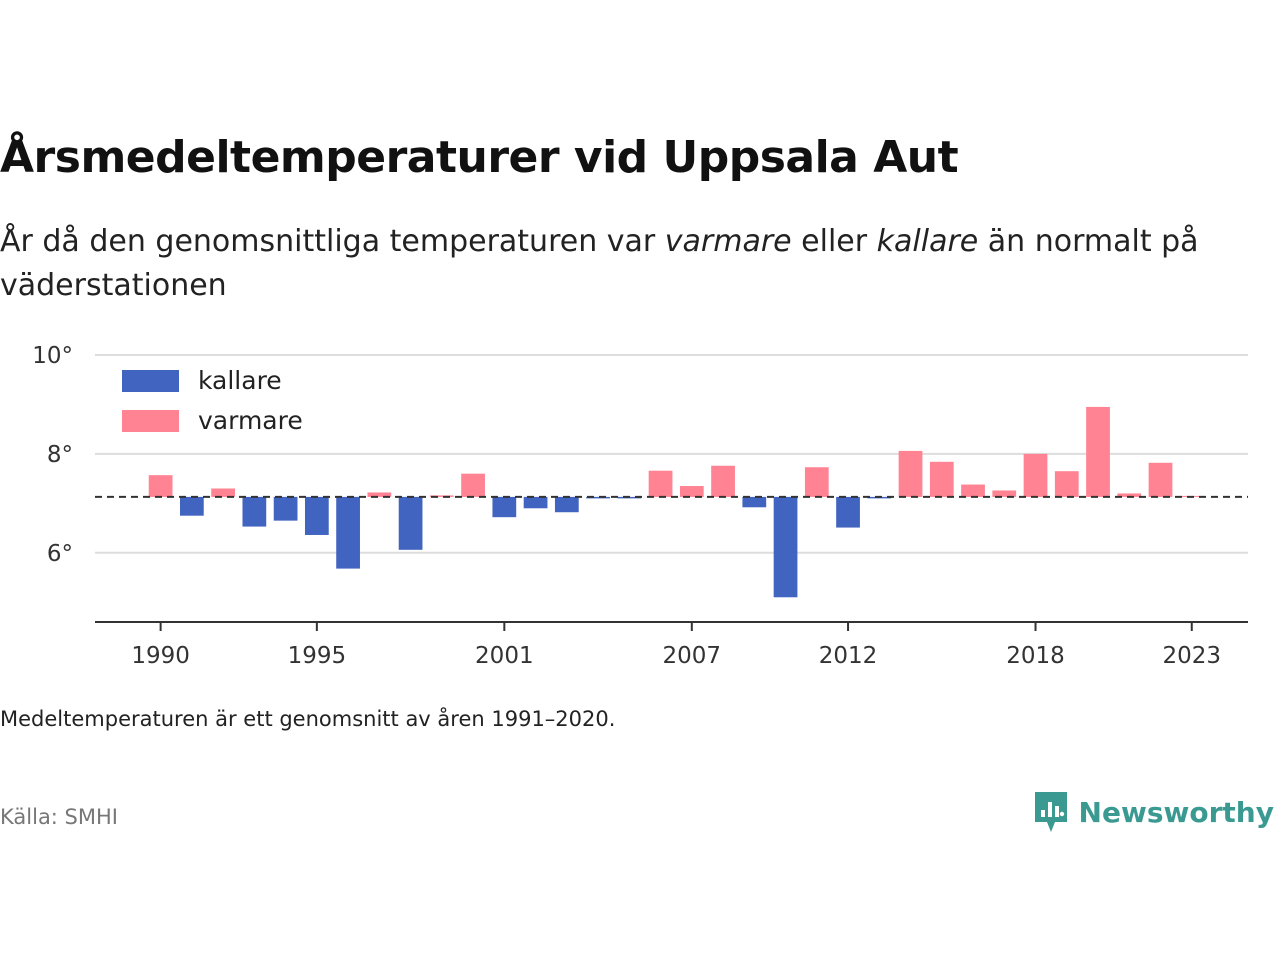 The height and width of the screenshot is (960, 1280). Describe the element at coordinates (150, 381) in the screenshot. I see `legend-swatch-kallare` at that location.